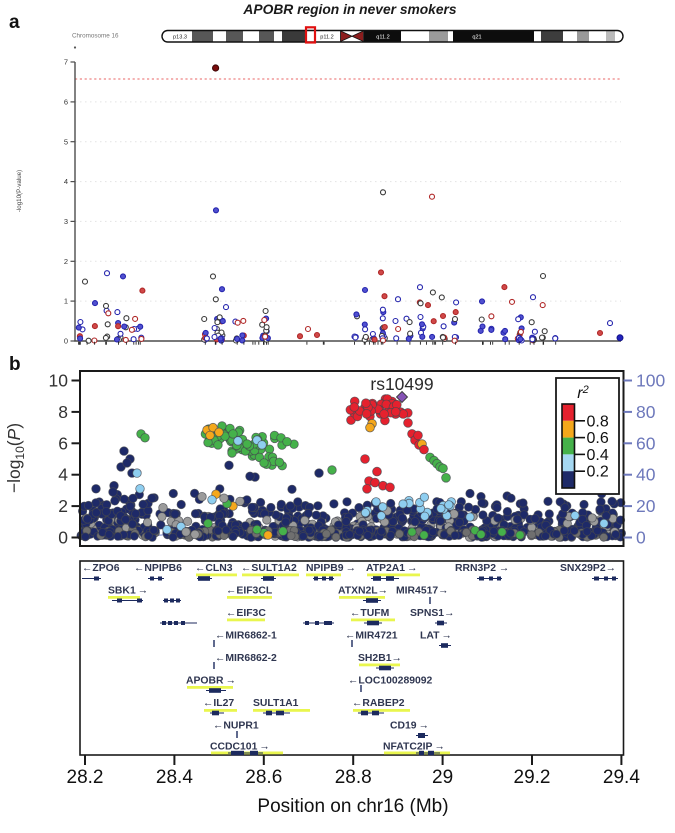  Describe the element at coordinates (646, 506) in the screenshot. I see `svg-text: 20` at that location.